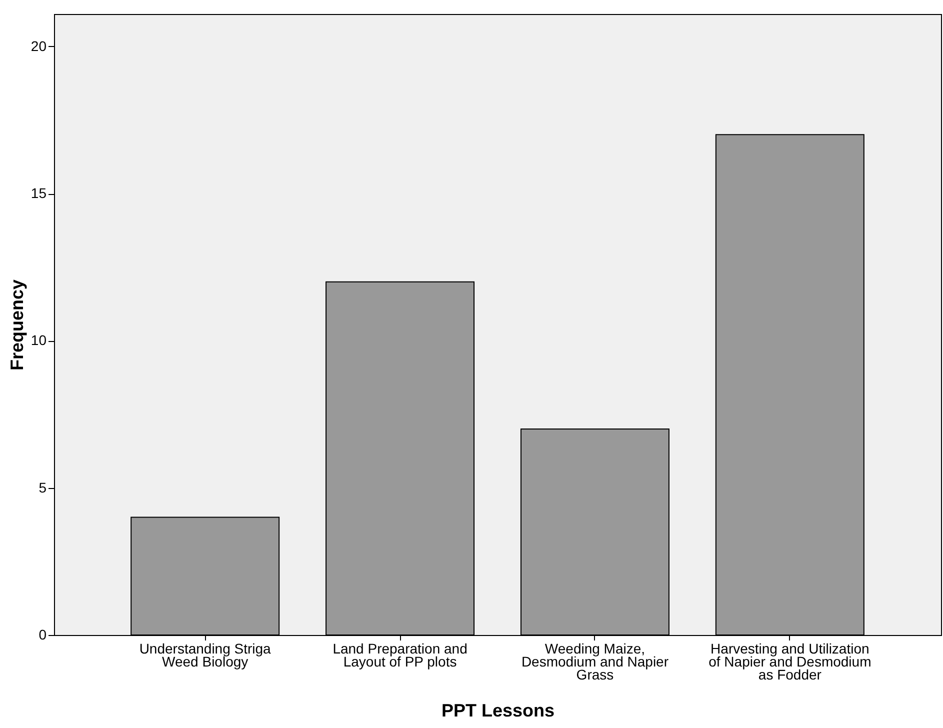 The width and height of the screenshot is (943, 728). I want to click on x-axis-title: PPT Lessons, so click(498, 710).